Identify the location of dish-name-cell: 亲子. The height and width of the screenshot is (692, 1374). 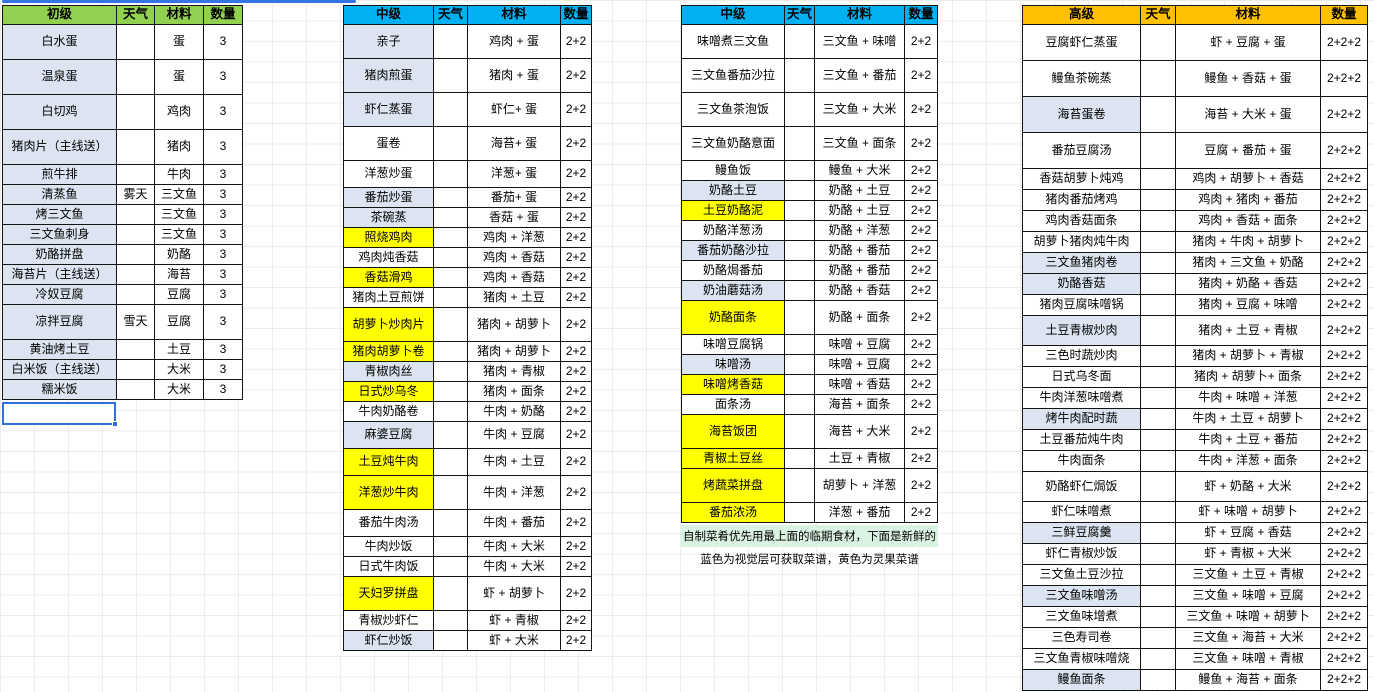
(388, 41).